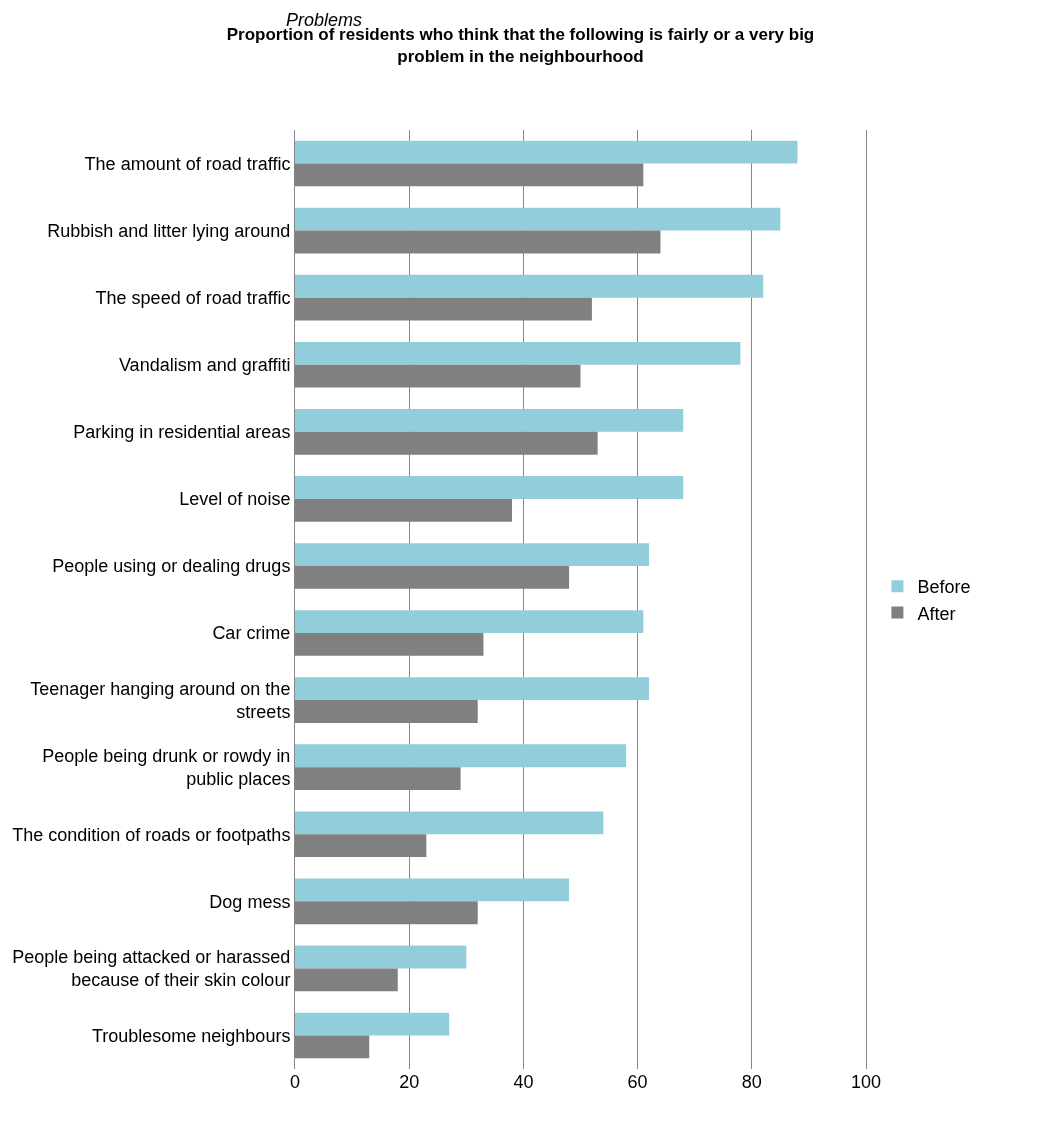 The height and width of the screenshot is (1129, 1041). What do you see at coordinates (944, 587) in the screenshot?
I see `legend-label: Before` at bounding box center [944, 587].